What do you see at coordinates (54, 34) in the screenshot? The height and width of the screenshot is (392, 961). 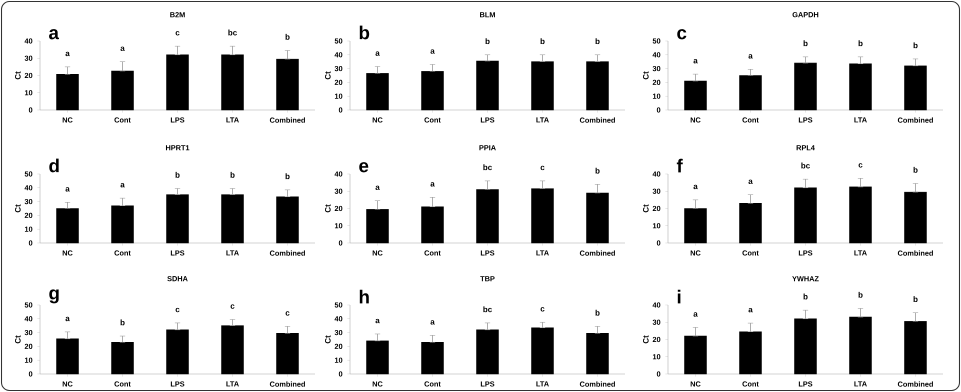 I see `text: a` at bounding box center [54, 34].